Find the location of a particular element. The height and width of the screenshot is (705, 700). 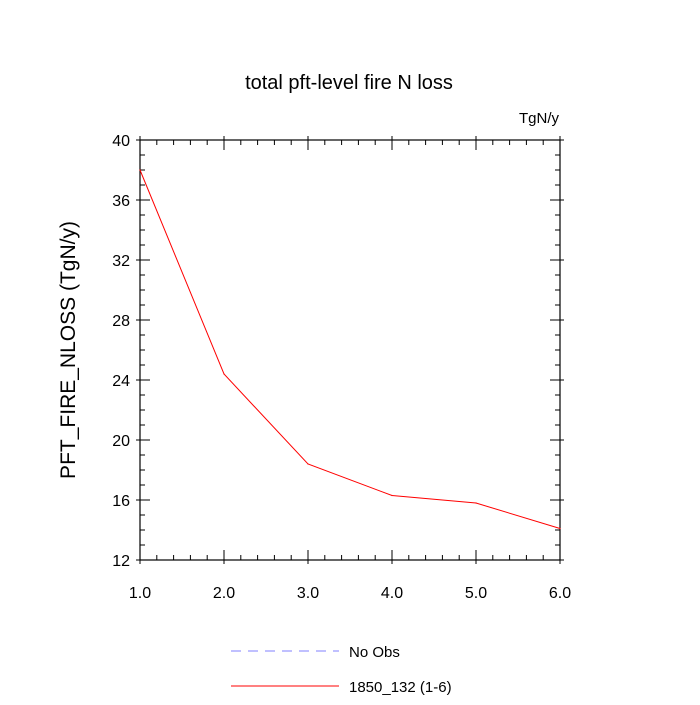

x-tick-label: 5.0 is located at coordinates (476, 593).